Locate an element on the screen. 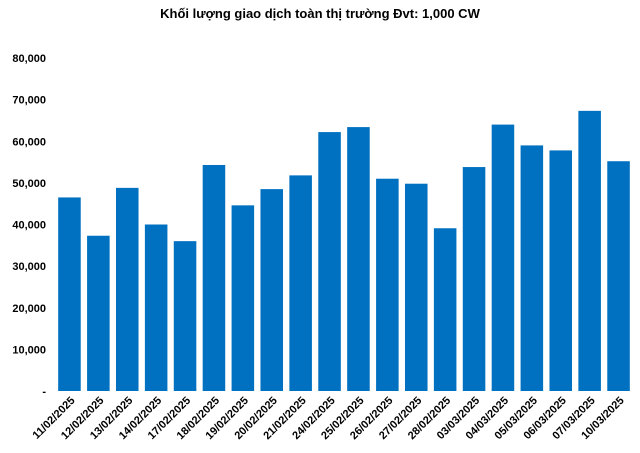  y-tick-label: 40,000 is located at coordinates (29, 226).